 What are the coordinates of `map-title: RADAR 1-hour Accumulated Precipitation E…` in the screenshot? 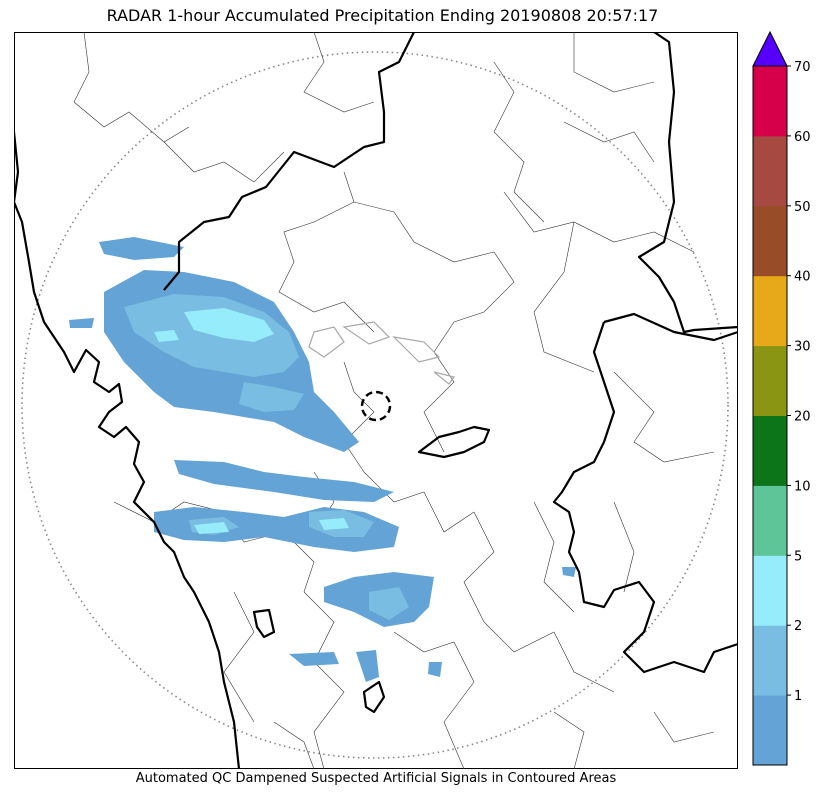 It's located at (382, 15).